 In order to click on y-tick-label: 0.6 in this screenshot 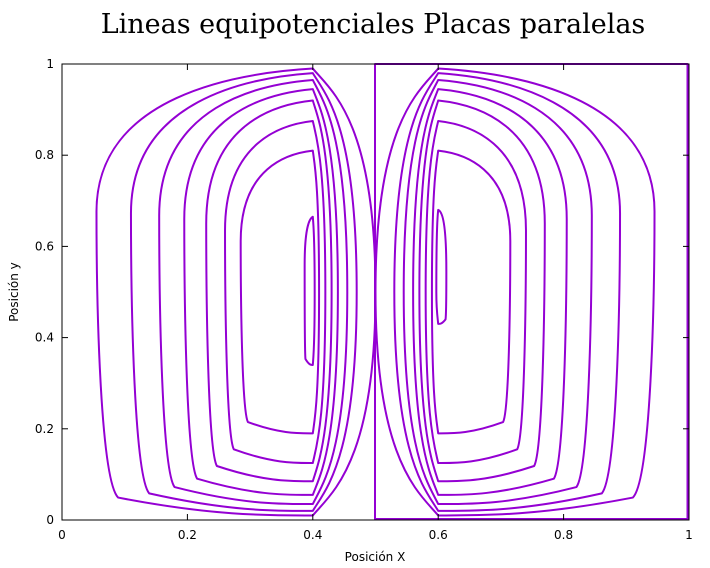, I will do `click(44, 246)`.